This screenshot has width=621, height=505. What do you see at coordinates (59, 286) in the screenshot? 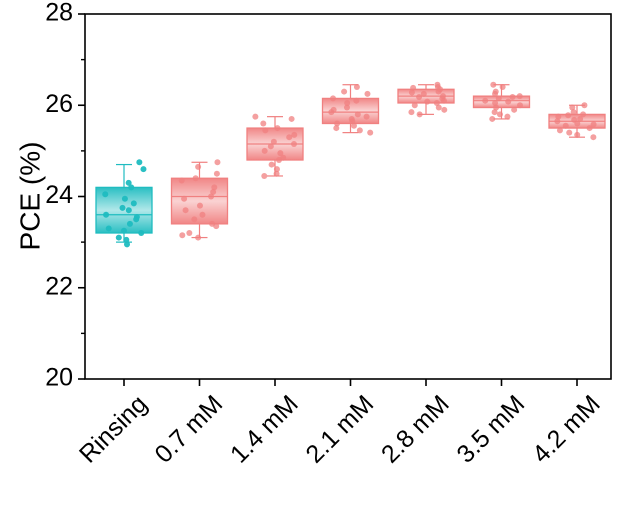
I see `y-tick-label: 22` at bounding box center [59, 286].